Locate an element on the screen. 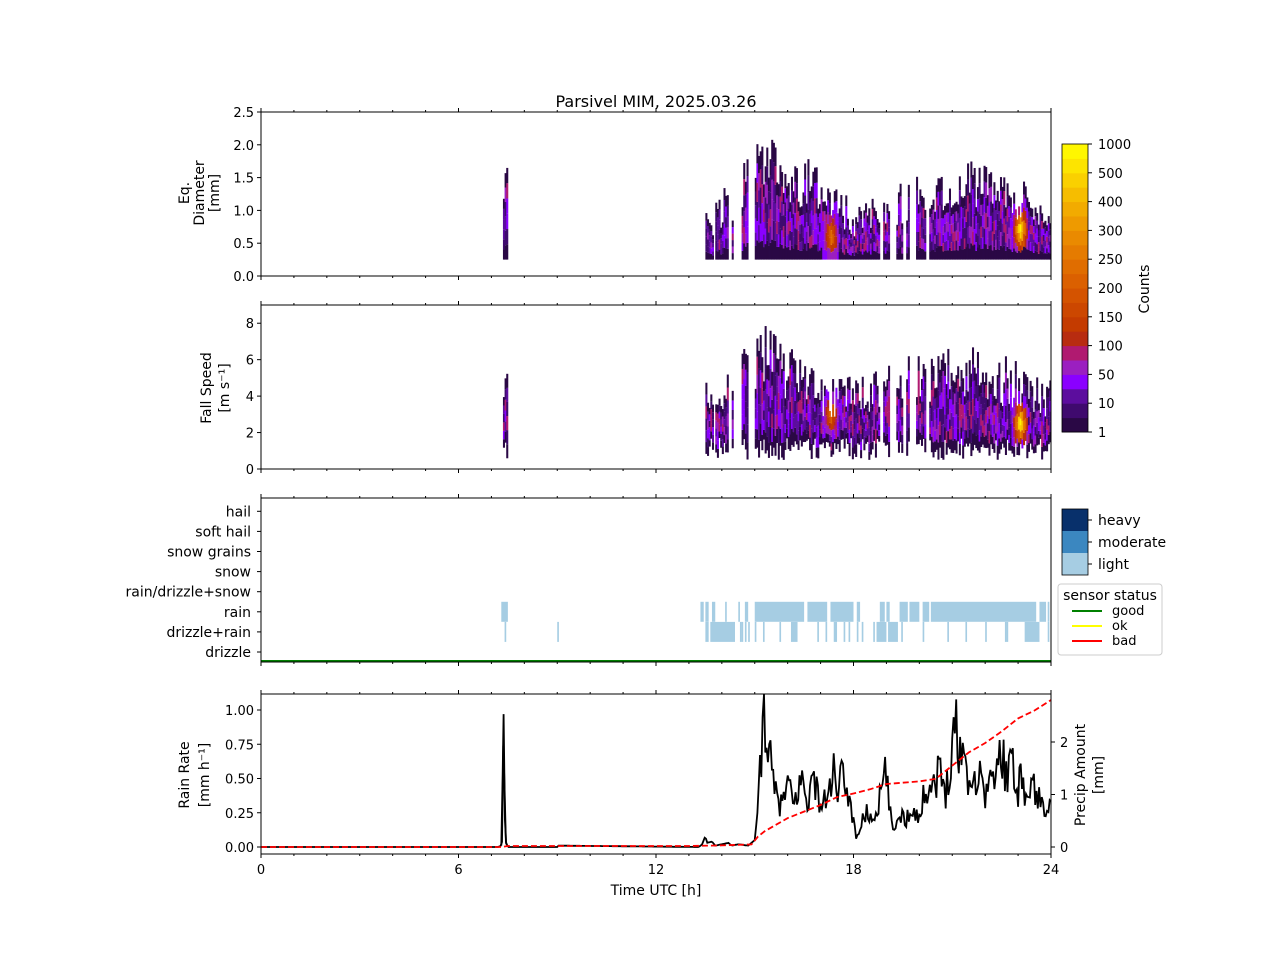 This screenshot has width=1280, height=960. legend-heavy-swatch is located at coordinates (1075, 520).